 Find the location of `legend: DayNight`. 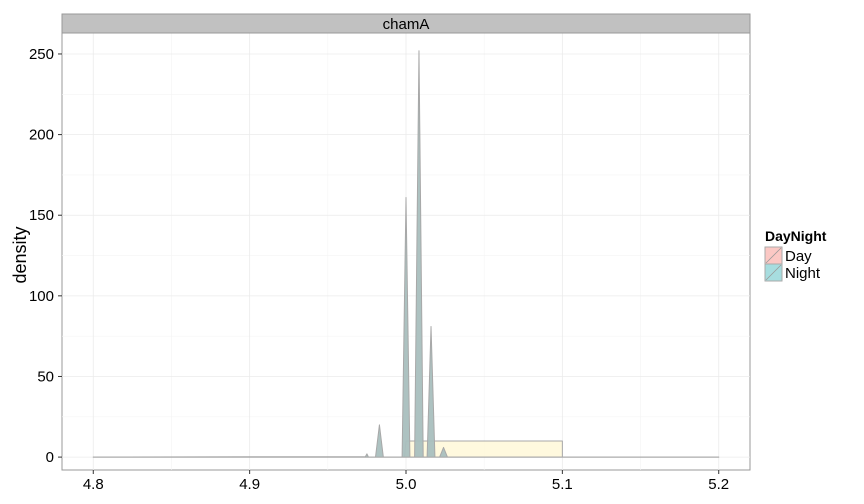

legend: DayNight is located at coordinates (792, 264).